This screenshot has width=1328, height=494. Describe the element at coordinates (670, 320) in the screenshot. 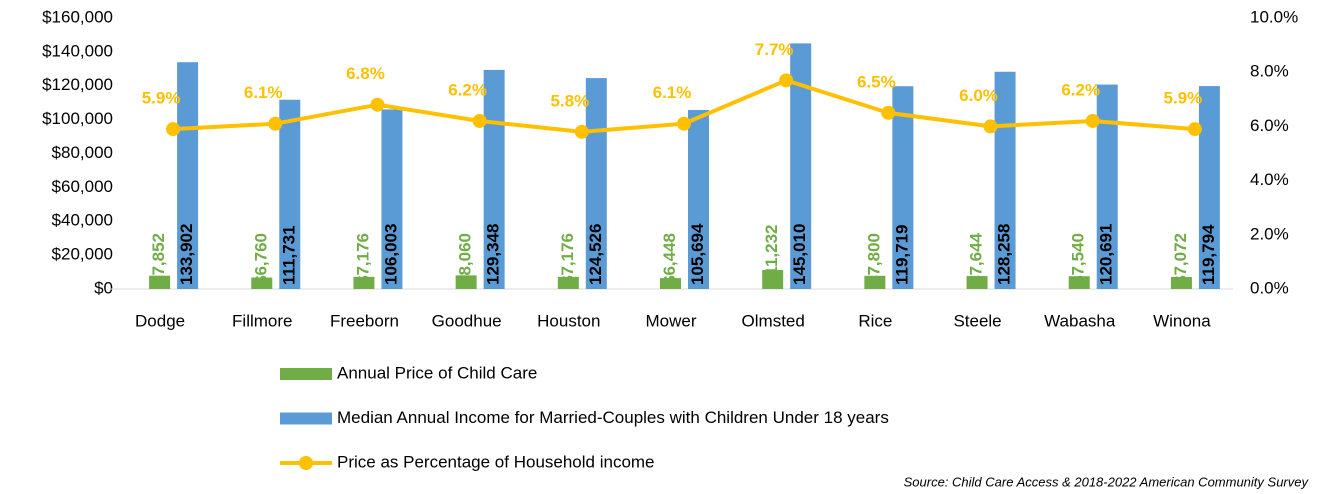

I see `x-tick-label: Mower` at that location.